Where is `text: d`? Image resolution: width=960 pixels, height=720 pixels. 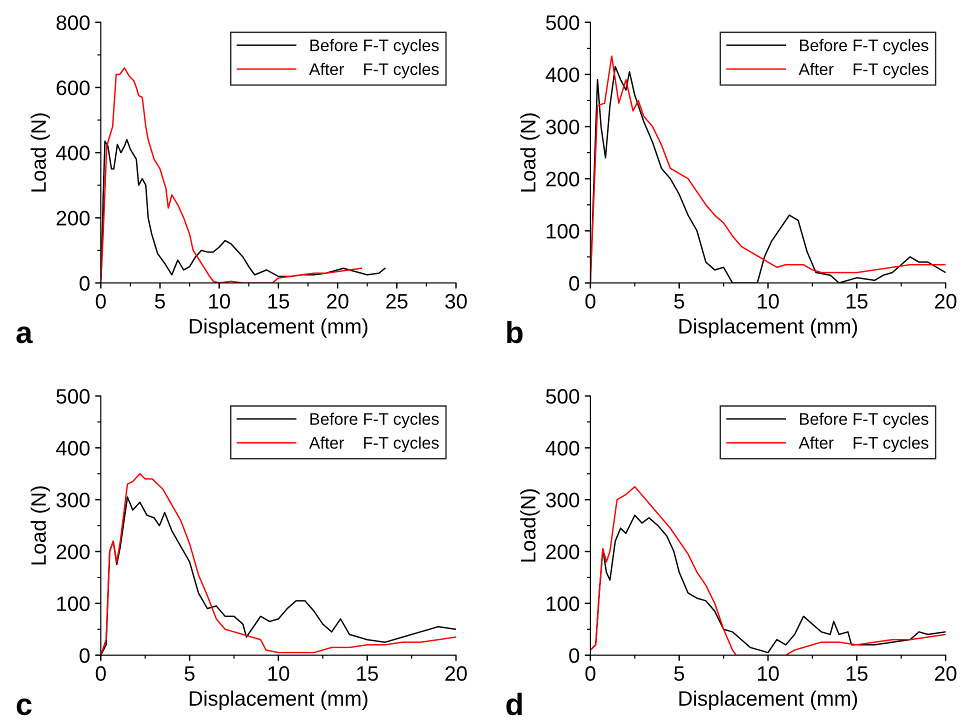
text: d is located at coordinates (514, 704).